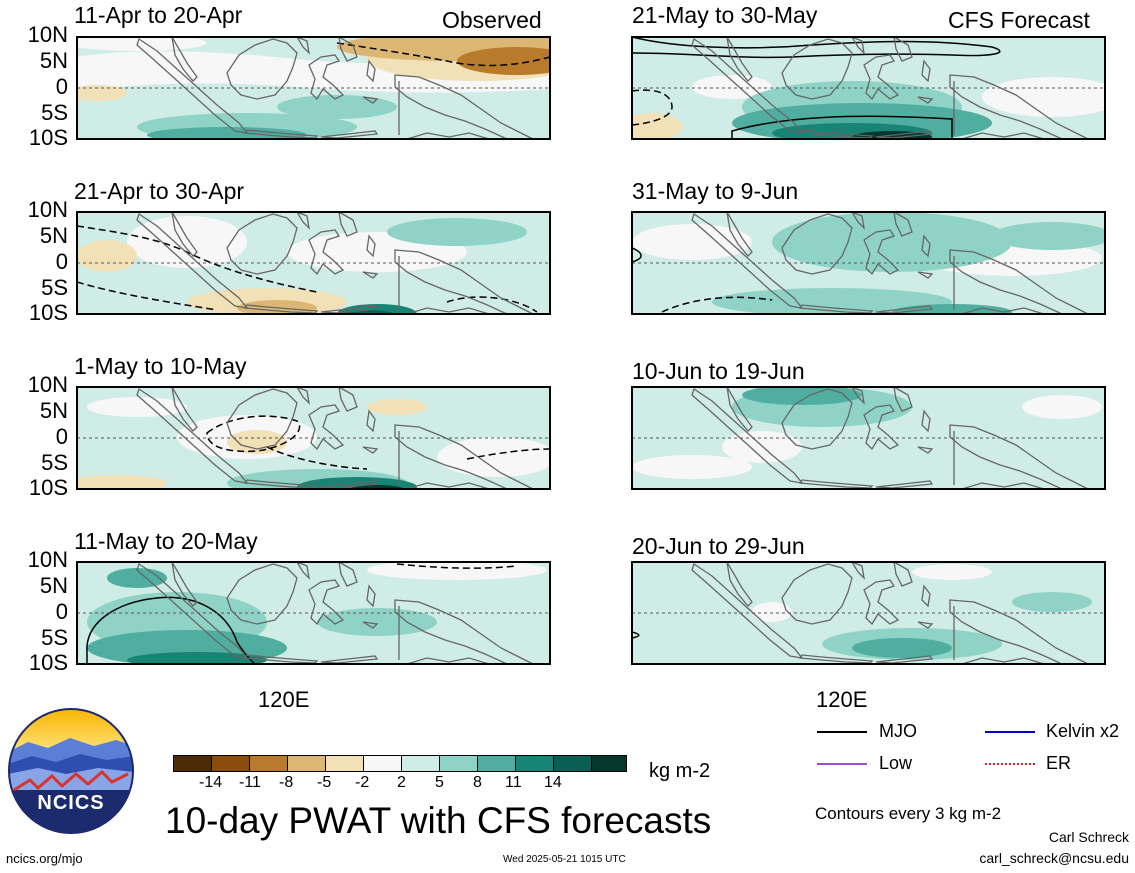 This screenshot has width=1135, height=873. What do you see at coordinates (439, 782) in the screenshot?
I see `colorbar-tick: 5` at bounding box center [439, 782].